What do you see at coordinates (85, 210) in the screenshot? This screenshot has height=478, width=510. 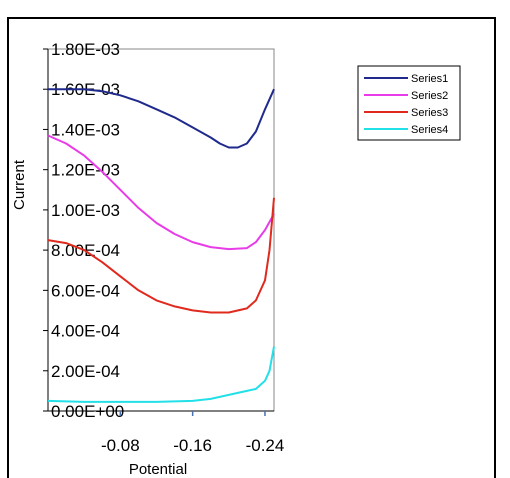 I see `y-tick-label: 1.00E-03` at bounding box center [85, 210].